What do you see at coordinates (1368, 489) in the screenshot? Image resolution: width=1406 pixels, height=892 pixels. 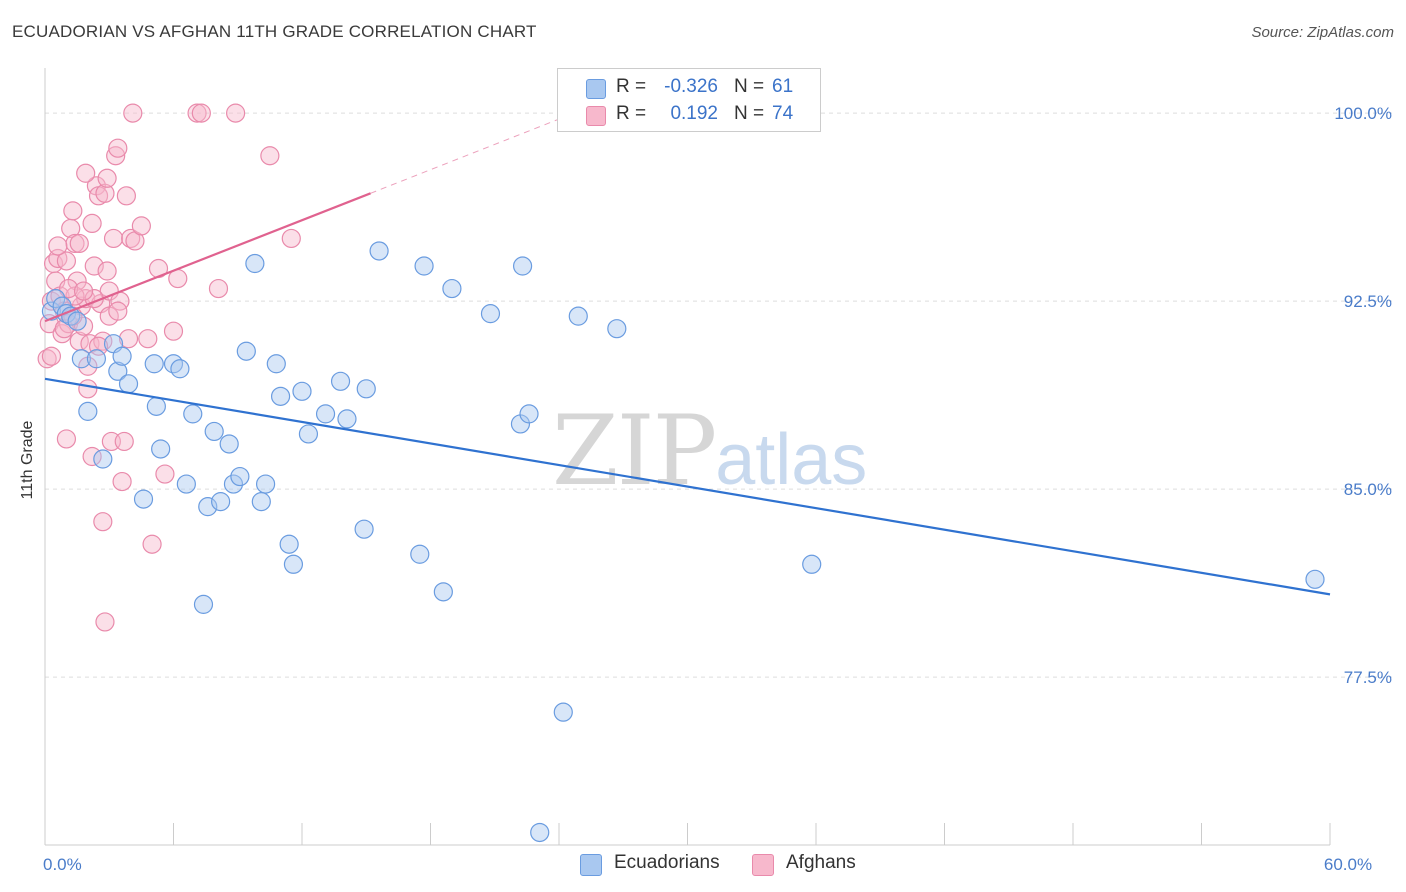 I see `y-tick-label: 85.0%` at bounding box center [1368, 489].